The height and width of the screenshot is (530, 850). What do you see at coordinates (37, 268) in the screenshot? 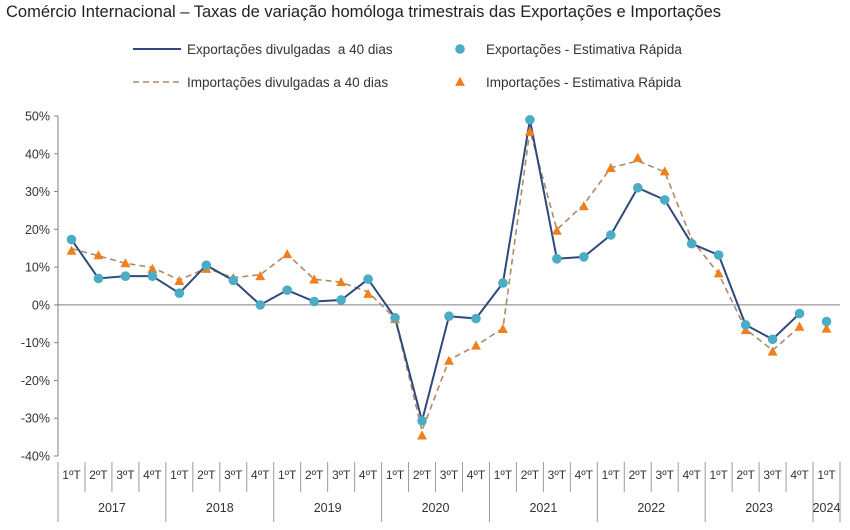
I see `y-tick-label: 10%` at bounding box center [37, 268].